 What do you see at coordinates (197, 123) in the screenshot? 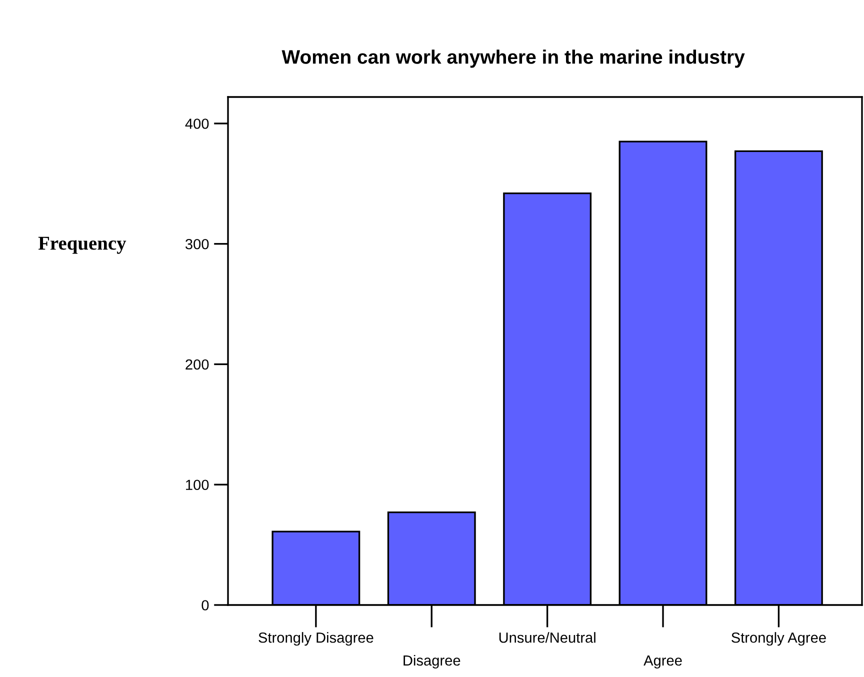
I see `y-tick-label: 400` at bounding box center [197, 123].